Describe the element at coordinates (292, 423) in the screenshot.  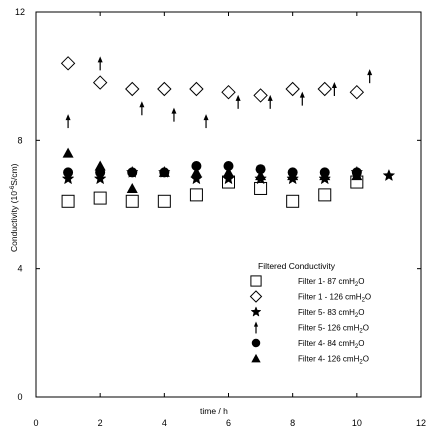
I see `x-tick-label: 8` at that location.